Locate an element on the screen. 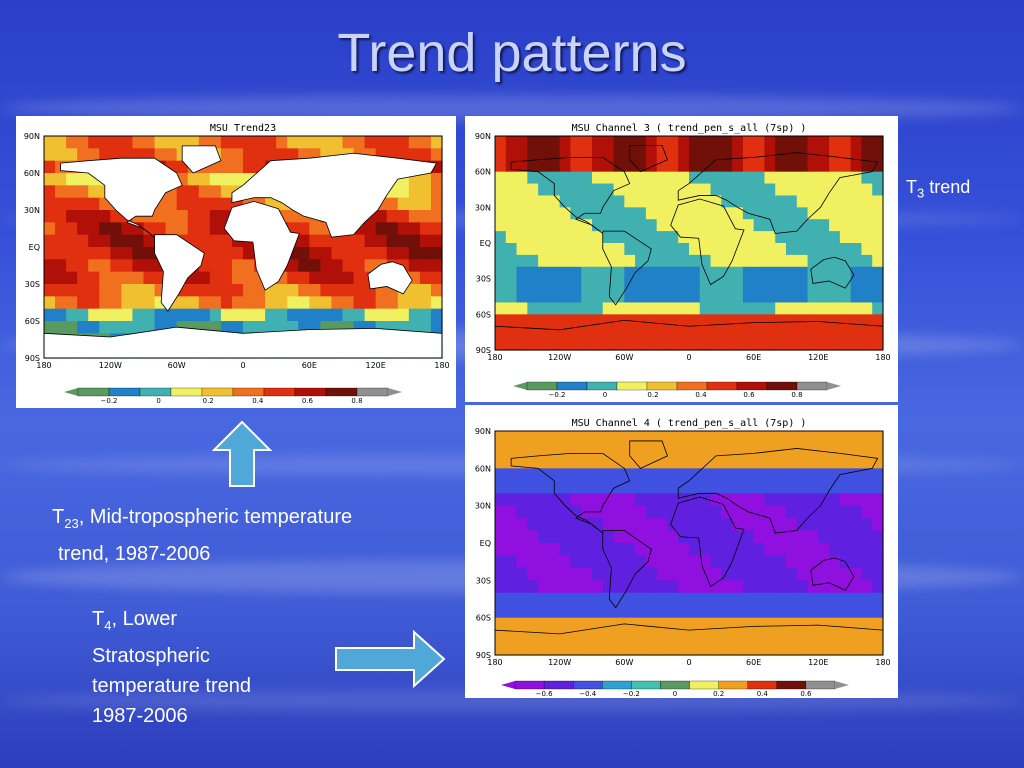 The width and height of the screenshot is (1024, 768). coastline is located at coordinates (778, 491).